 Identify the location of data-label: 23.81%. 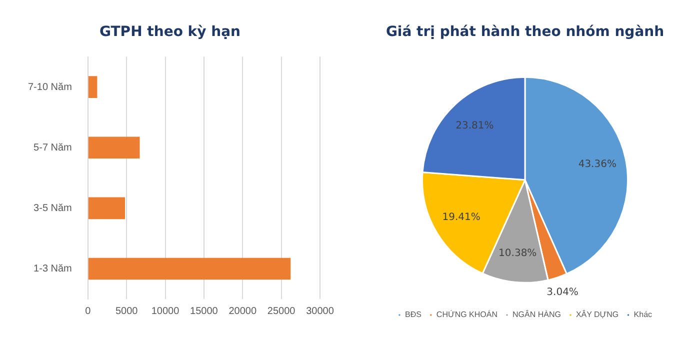
(475, 126).